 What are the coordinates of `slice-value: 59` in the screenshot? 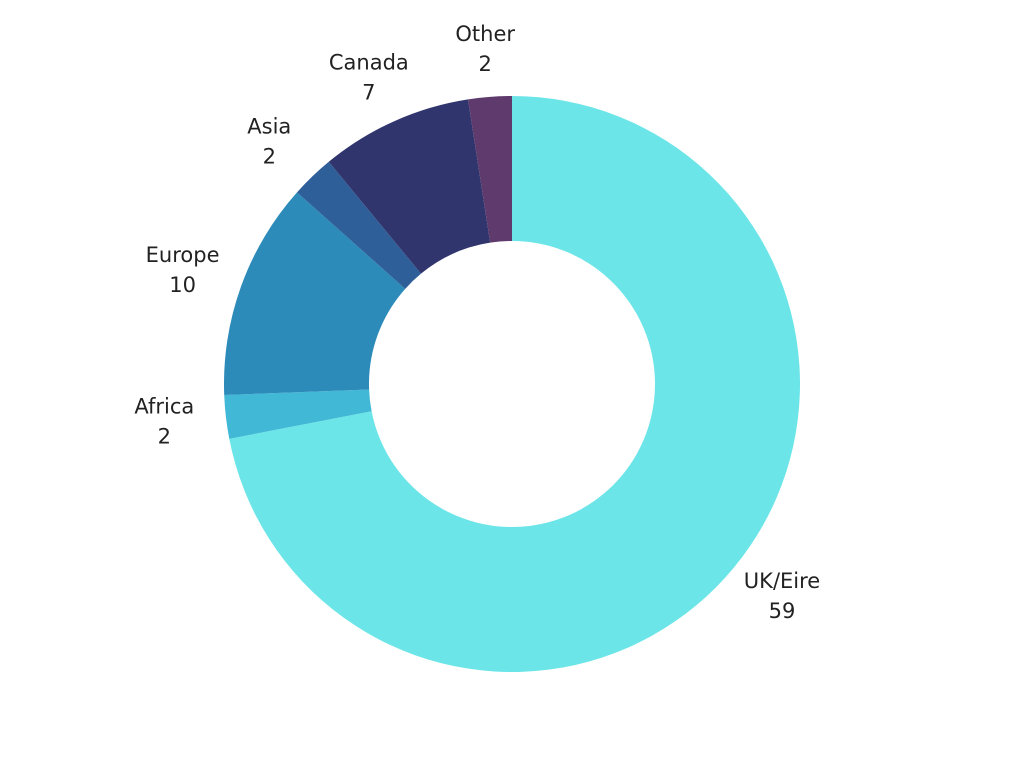 It's located at (782, 611).